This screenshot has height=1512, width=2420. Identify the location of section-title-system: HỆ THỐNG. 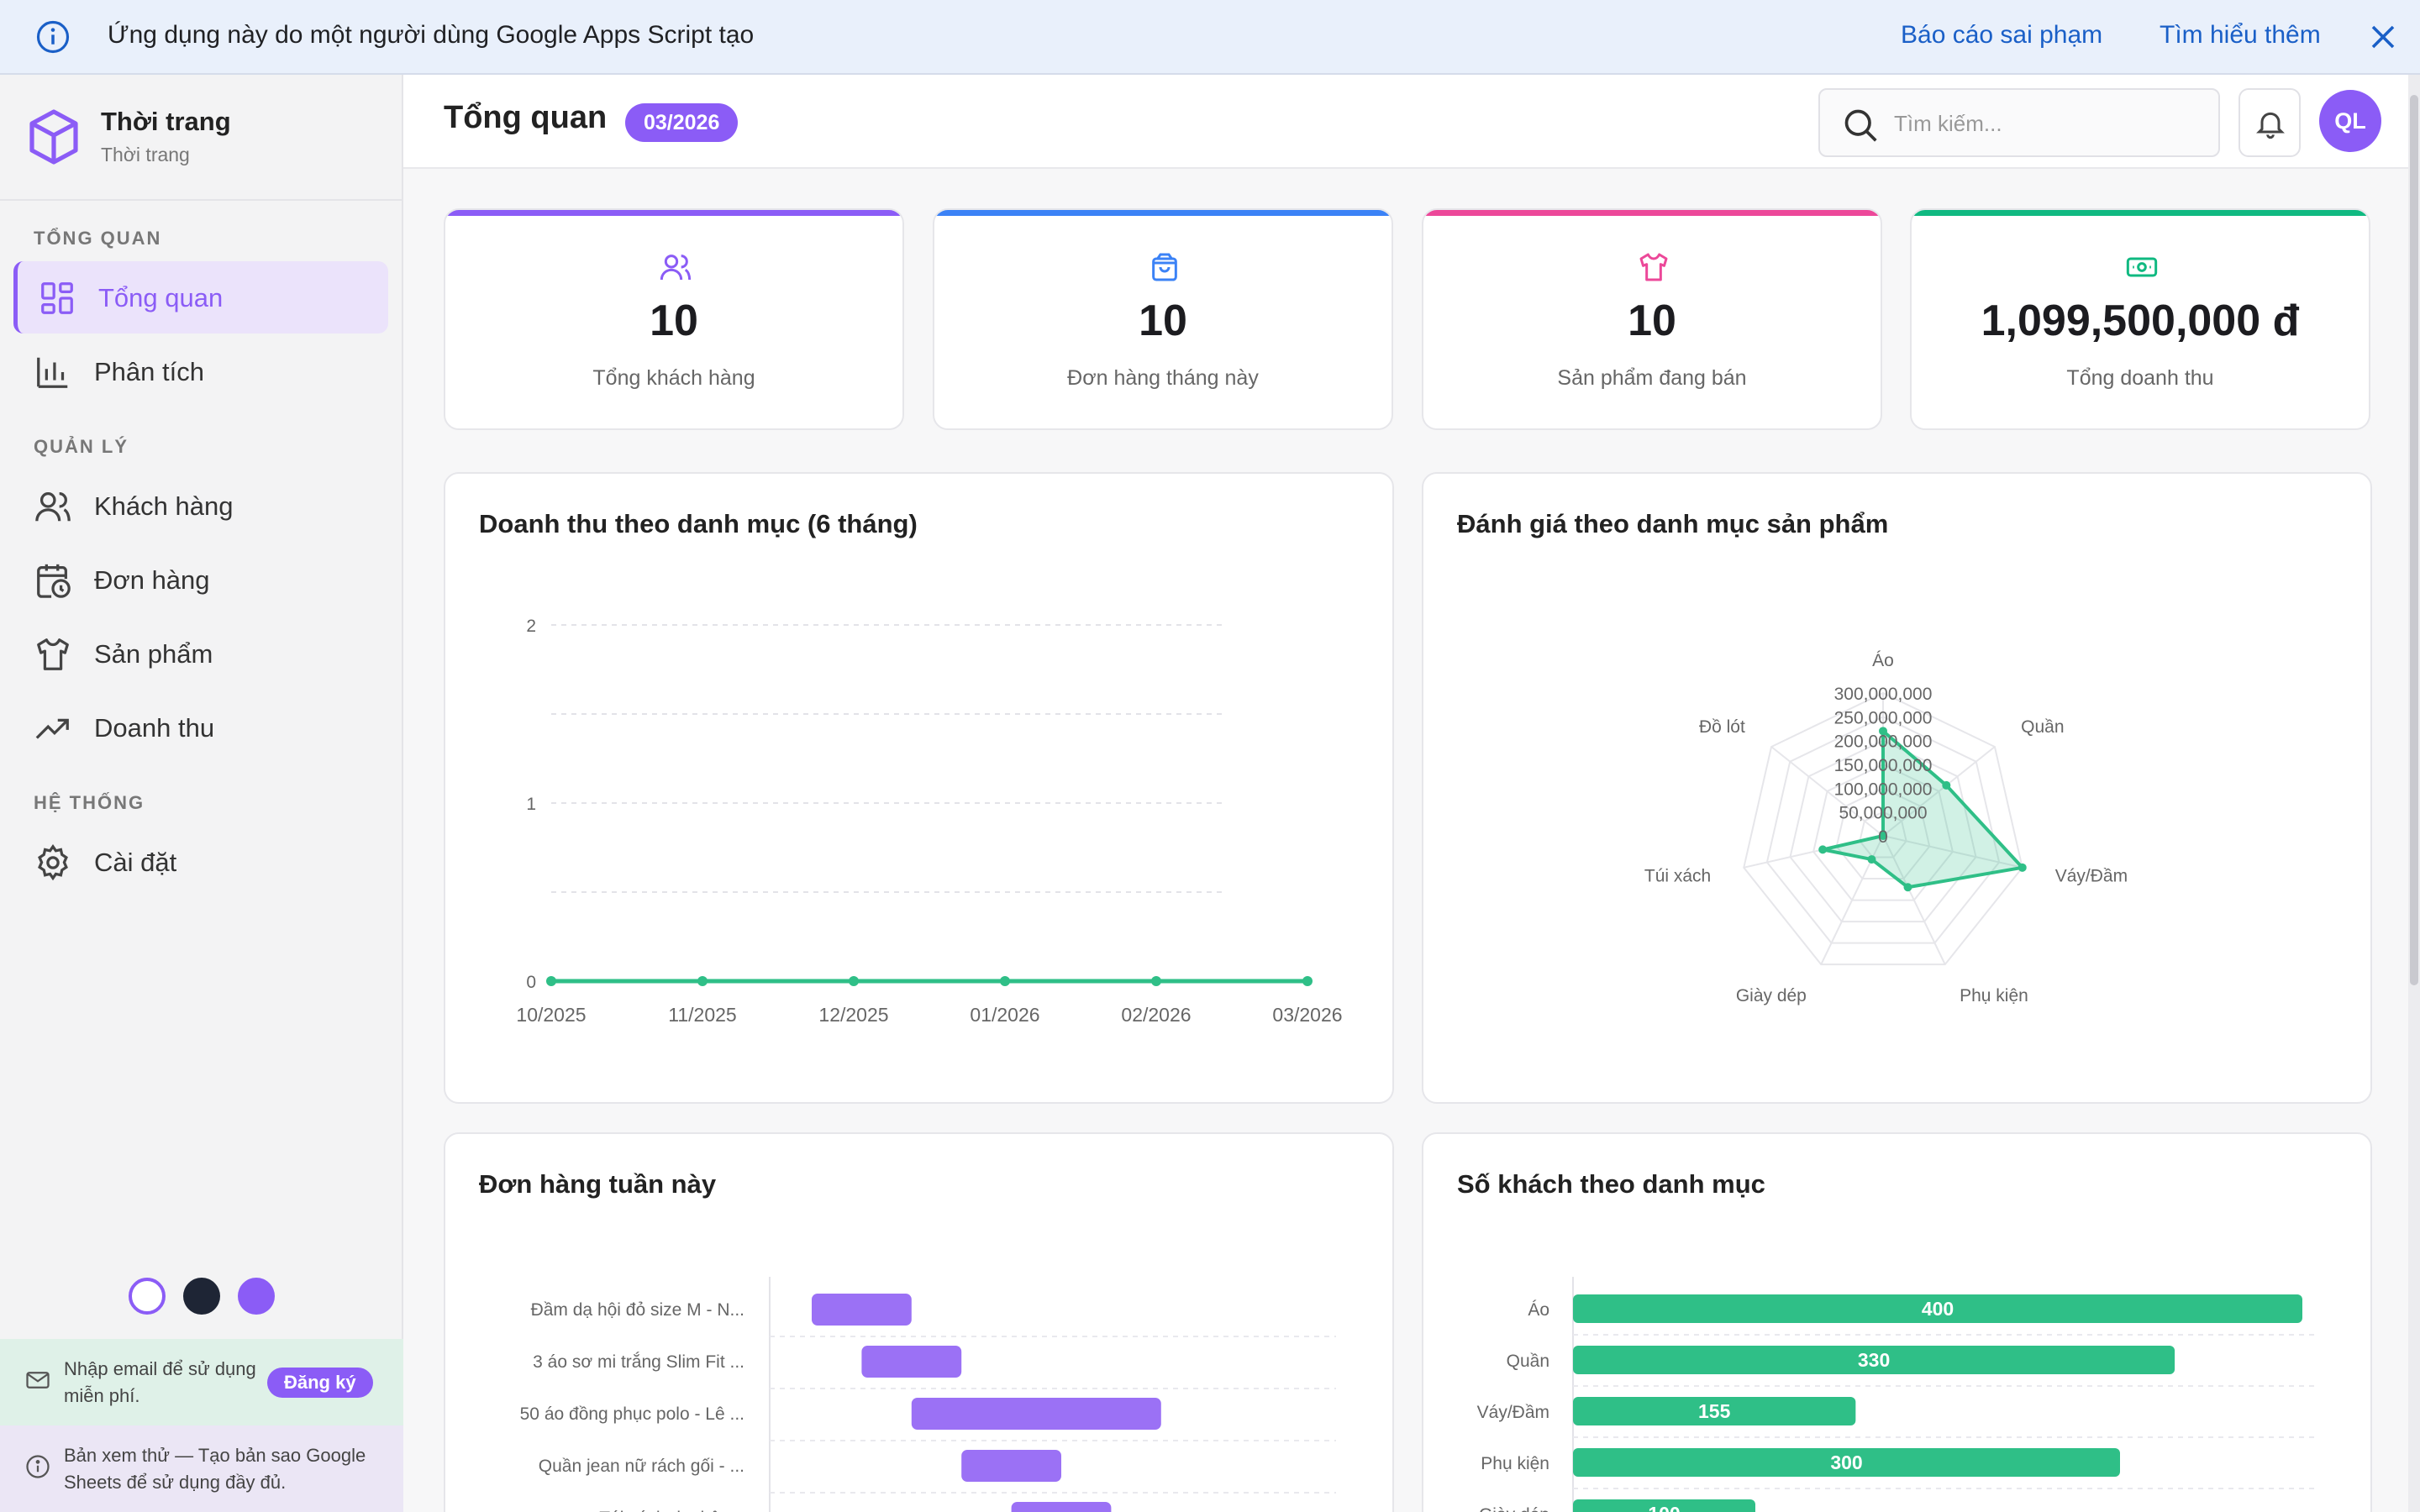
(90, 802).